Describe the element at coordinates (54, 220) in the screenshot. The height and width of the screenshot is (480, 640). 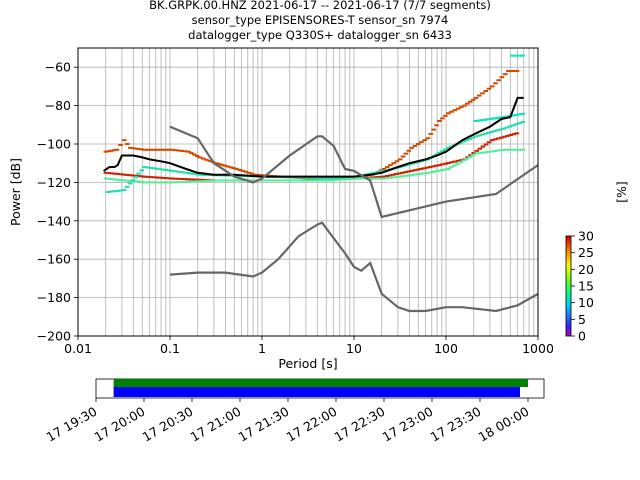
I see `y-tick-label: −140` at that location.